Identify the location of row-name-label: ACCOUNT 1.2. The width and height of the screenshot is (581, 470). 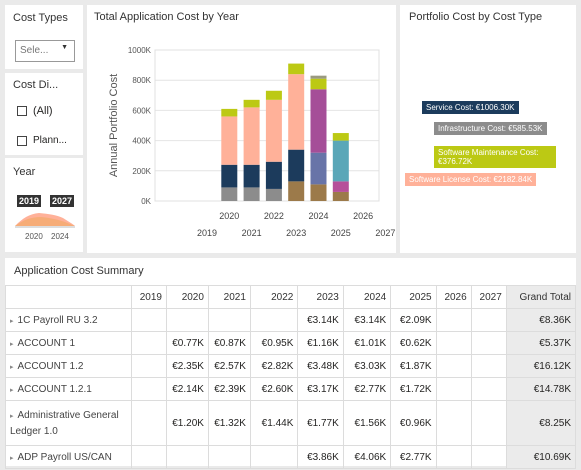
(50, 366).